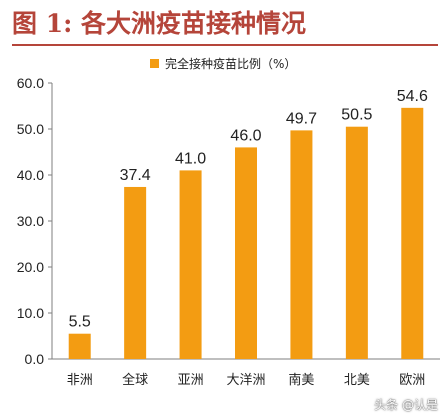  I want to click on legend-label: 完全接种疫苗比例（%）, so click(231, 63).